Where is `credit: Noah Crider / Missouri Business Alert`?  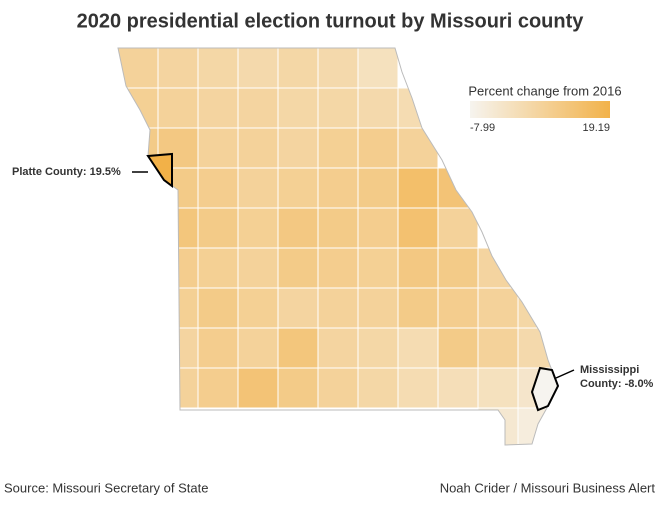 credit: Noah Crider / Missouri Business Alert is located at coordinates (548, 487).